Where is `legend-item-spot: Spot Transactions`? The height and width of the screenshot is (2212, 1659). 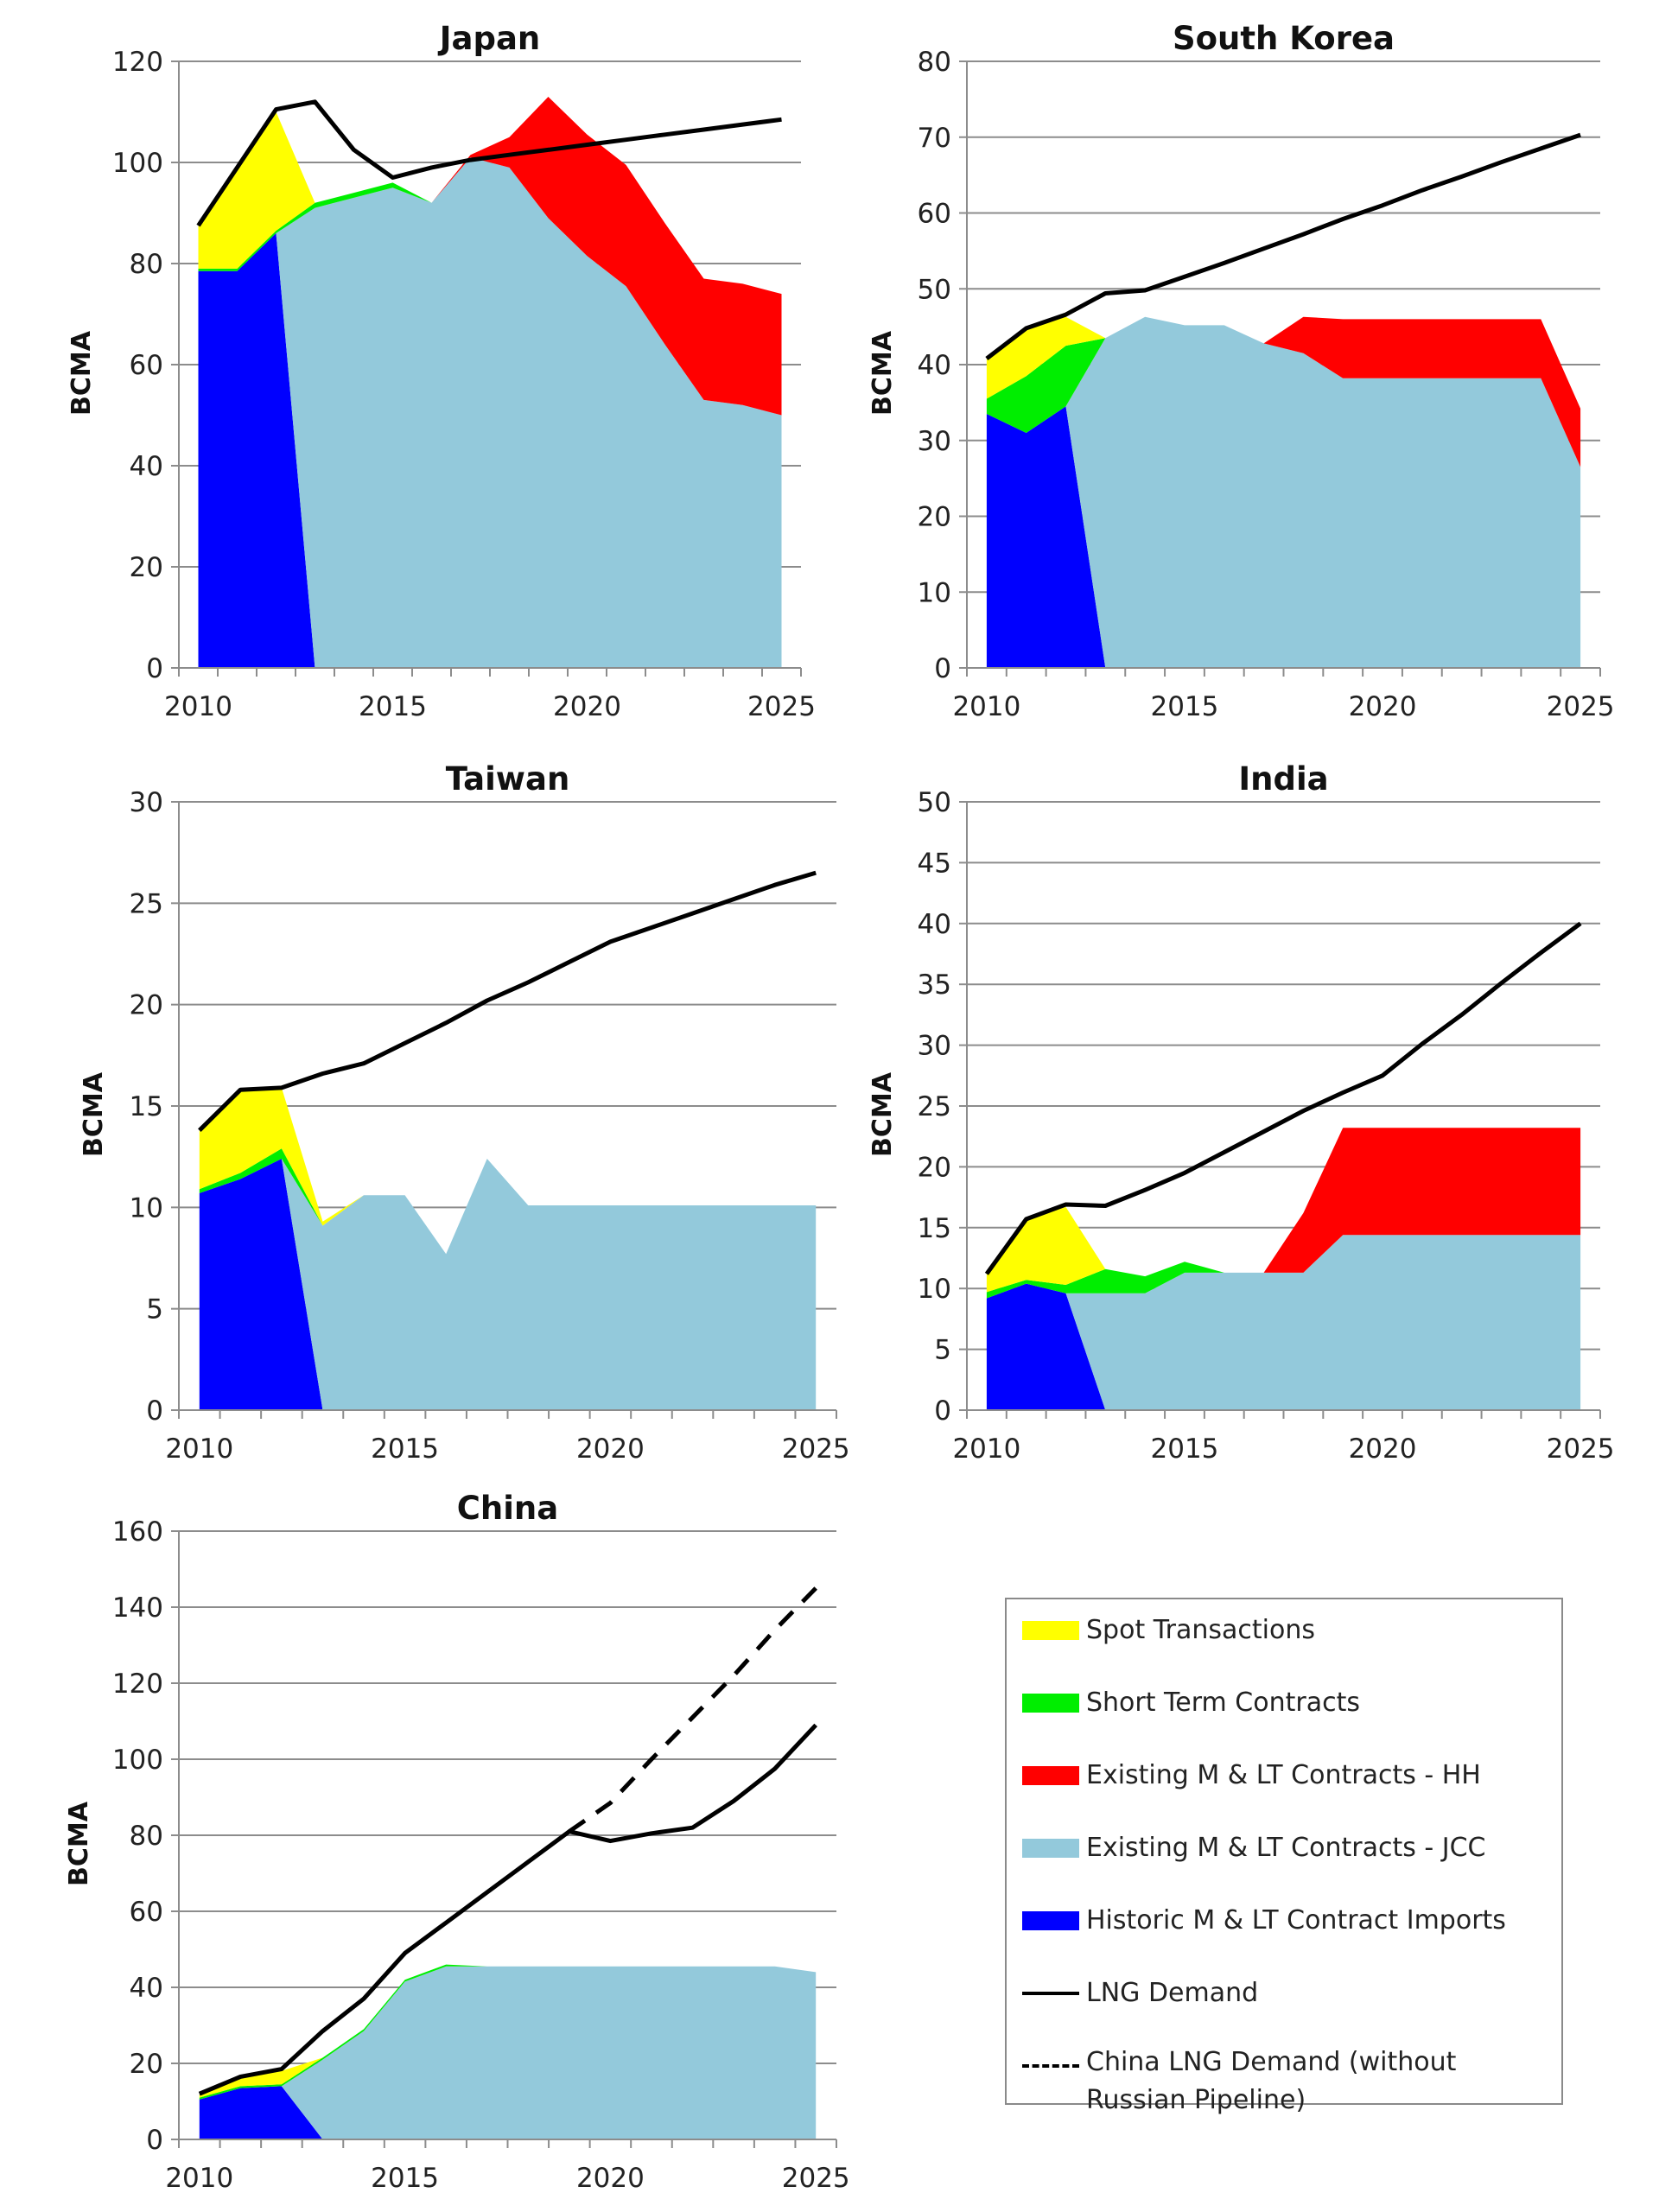 legend-item-spot: Spot Transactions is located at coordinates (1291, 1630).